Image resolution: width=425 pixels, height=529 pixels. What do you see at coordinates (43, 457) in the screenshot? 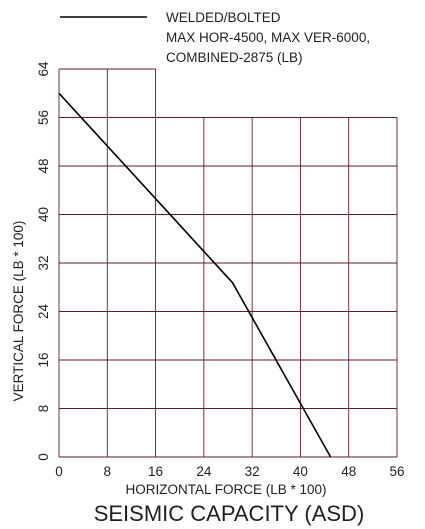
I see `y-tick-label-0: 0` at bounding box center [43, 457].